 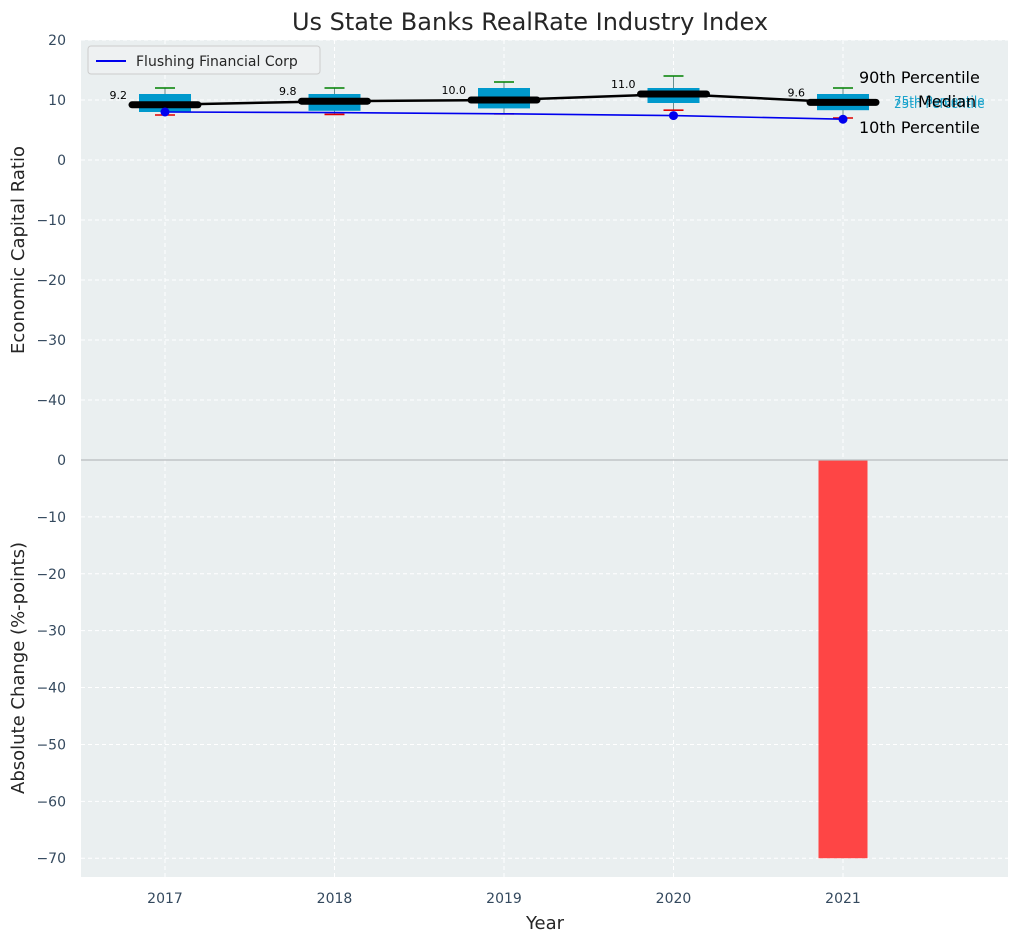 I want to click on x-tick-label: 2020, so click(x=674, y=899).